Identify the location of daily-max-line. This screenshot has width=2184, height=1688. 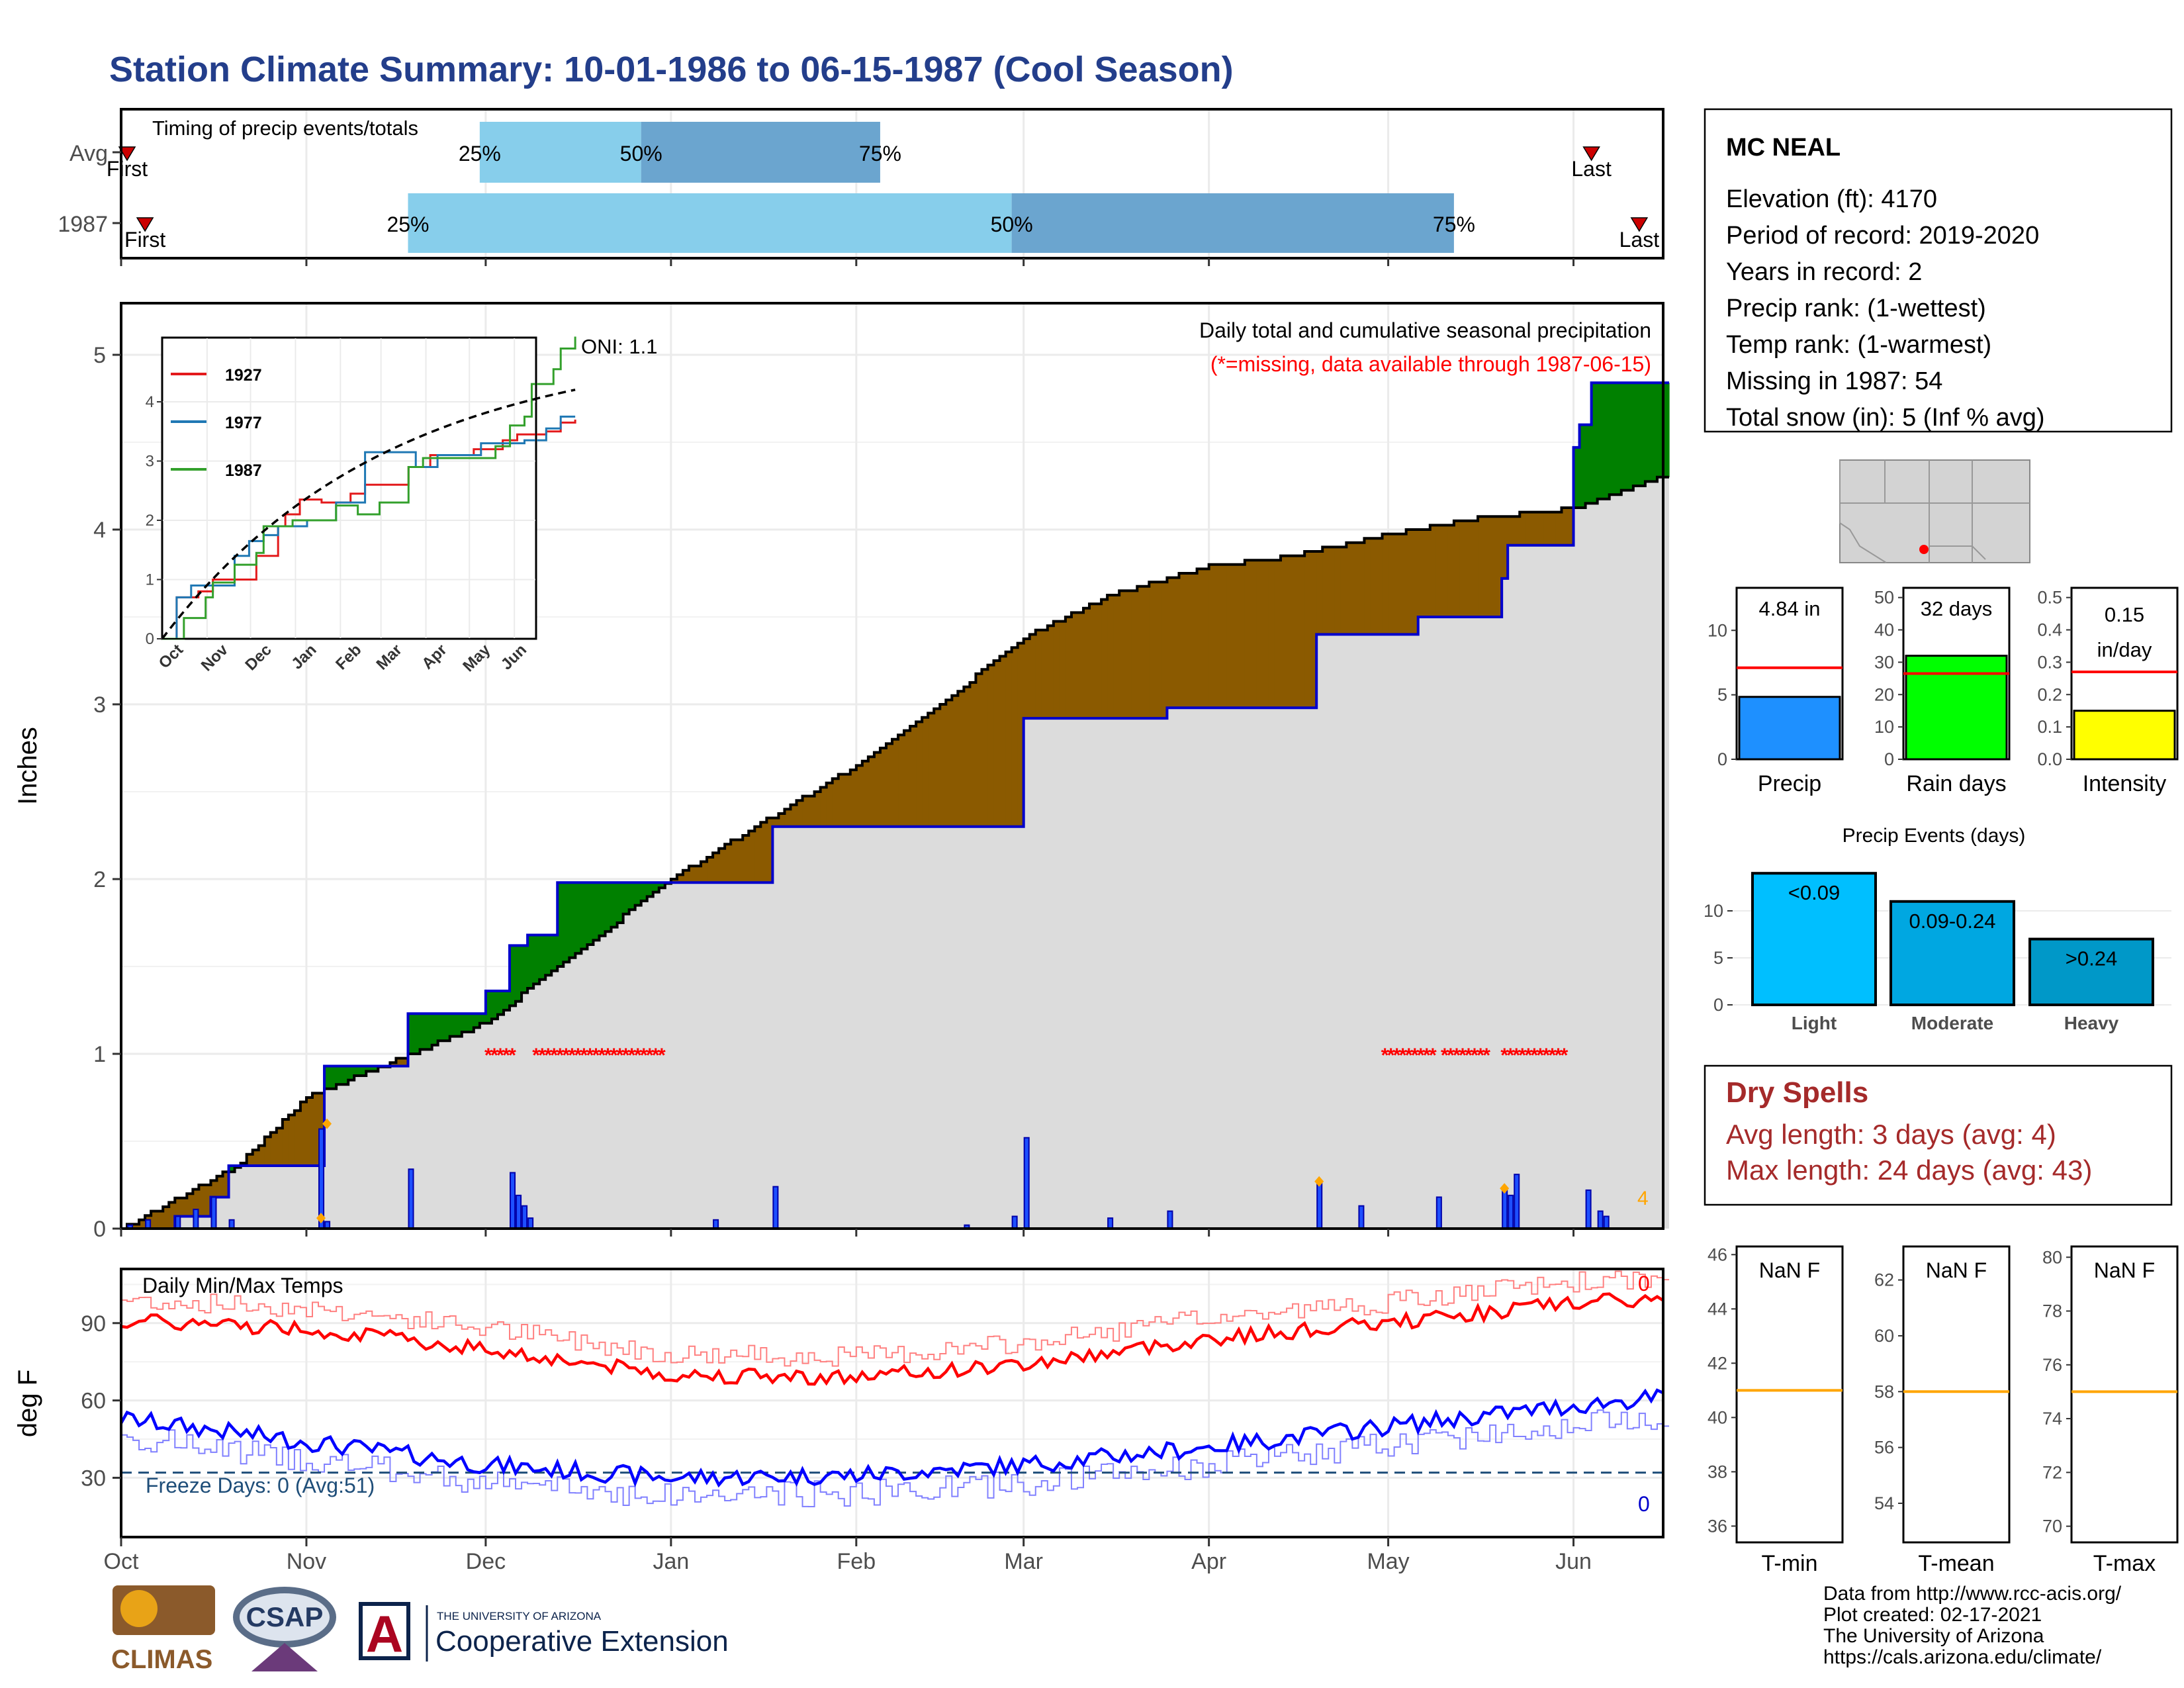
(892, 1339).